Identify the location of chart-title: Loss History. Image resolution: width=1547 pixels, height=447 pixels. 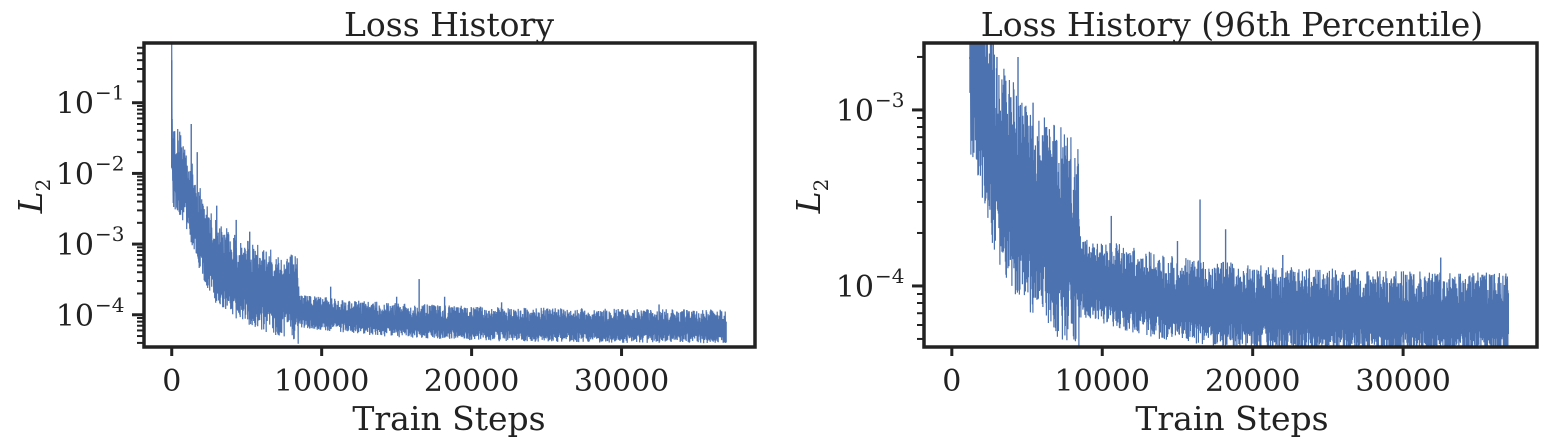
(449, 24).